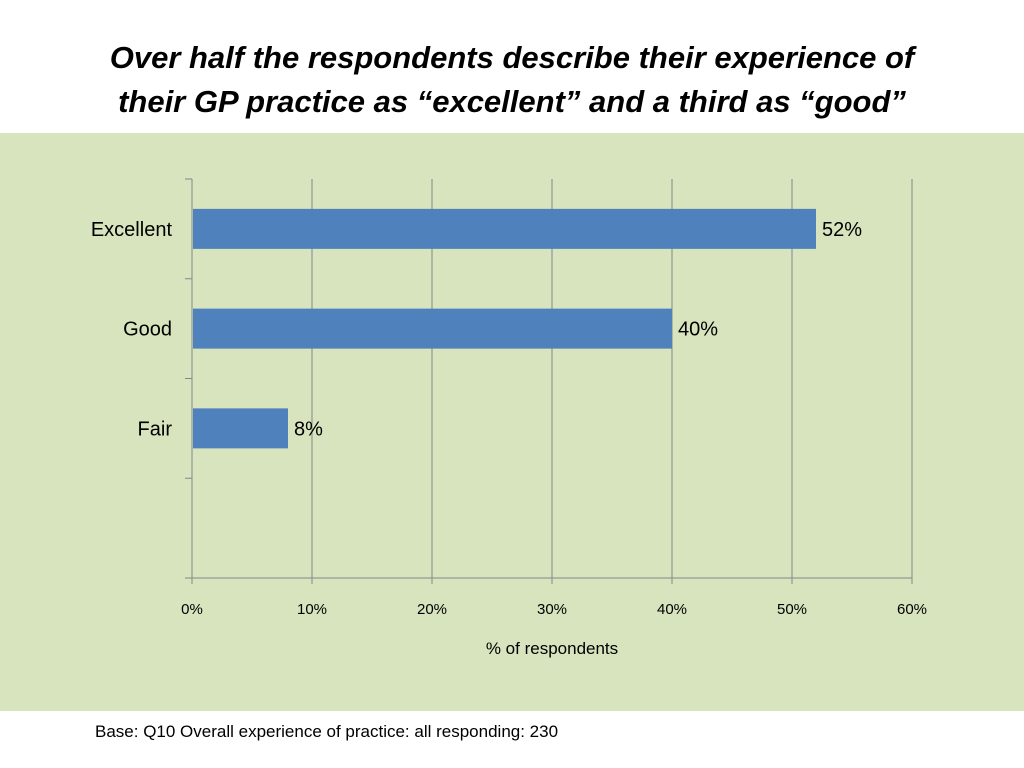 This screenshot has height=768, width=1024. What do you see at coordinates (432, 609) in the screenshot?
I see `x-tick-label: 20%` at bounding box center [432, 609].